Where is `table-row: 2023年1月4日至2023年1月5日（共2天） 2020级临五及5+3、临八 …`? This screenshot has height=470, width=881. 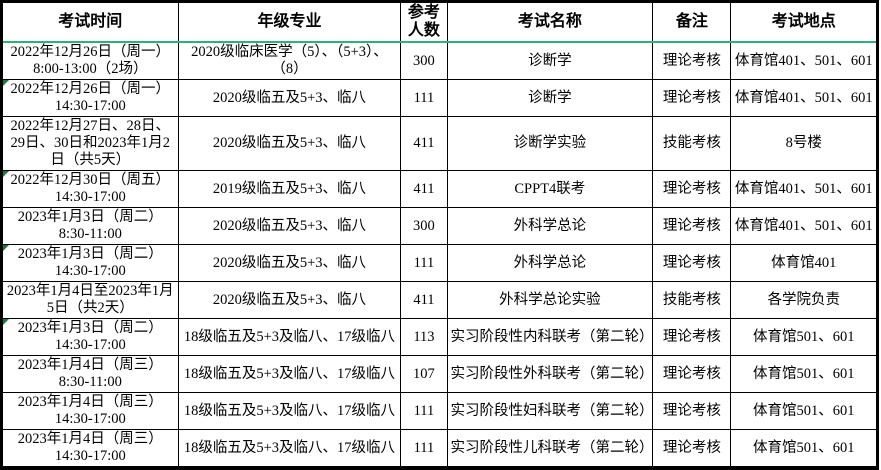
table-row: 2023年1月4日至2023年1月5日（共2天） 2020级临五及5+3、临八 … is located at coordinates (439, 300).